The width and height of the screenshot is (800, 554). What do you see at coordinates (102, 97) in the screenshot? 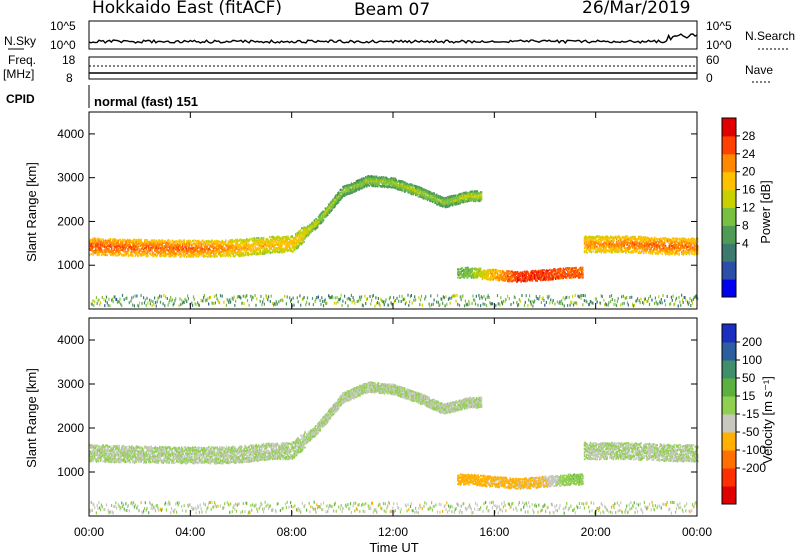
I see `cpid-panel: CPID normal (fast) 151` at bounding box center [102, 97].